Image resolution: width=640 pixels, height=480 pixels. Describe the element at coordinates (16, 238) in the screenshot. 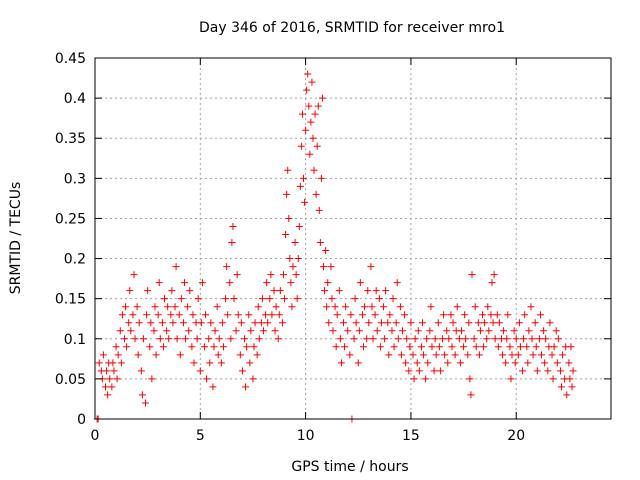

I see `y-axis-label: SRMTID / TECUs` at that location.